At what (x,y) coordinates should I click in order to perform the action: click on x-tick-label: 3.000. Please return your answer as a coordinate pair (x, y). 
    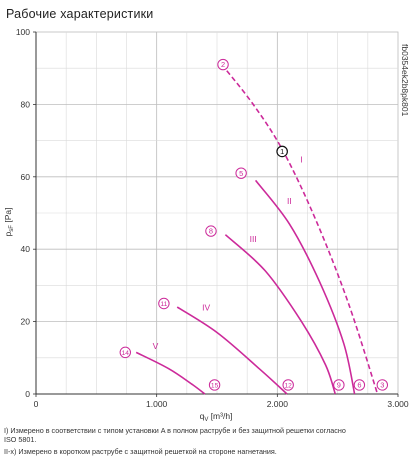
    Looking at the image, I should click on (398, 404).